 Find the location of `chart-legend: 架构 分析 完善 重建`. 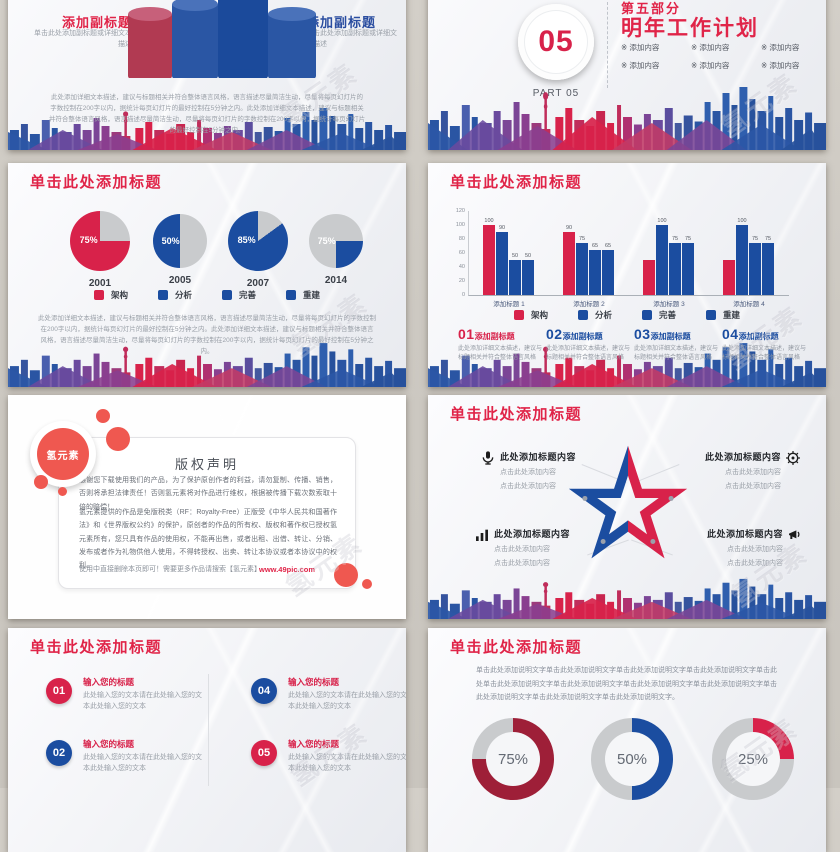

chart-legend: 架构 分析 完善 重建 is located at coordinates (207, 295).